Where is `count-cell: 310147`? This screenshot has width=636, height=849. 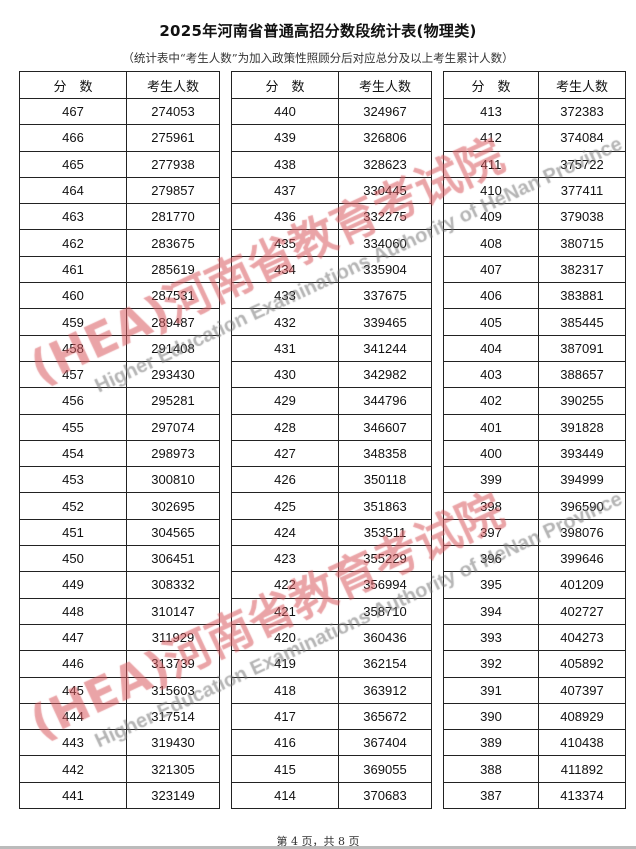 count-cell: 310147 is located at coordinates (173, 611).